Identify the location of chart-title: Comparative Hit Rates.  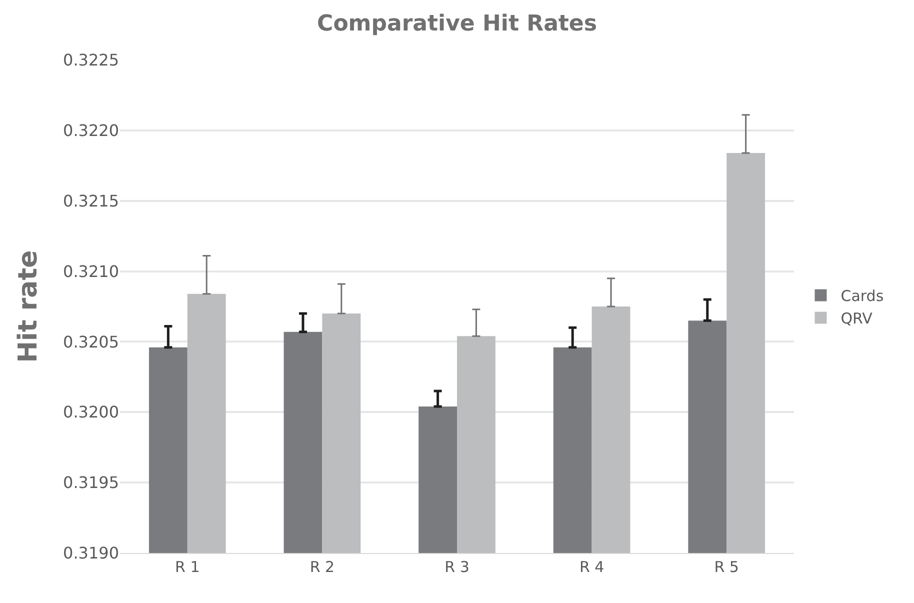
(457, 23).